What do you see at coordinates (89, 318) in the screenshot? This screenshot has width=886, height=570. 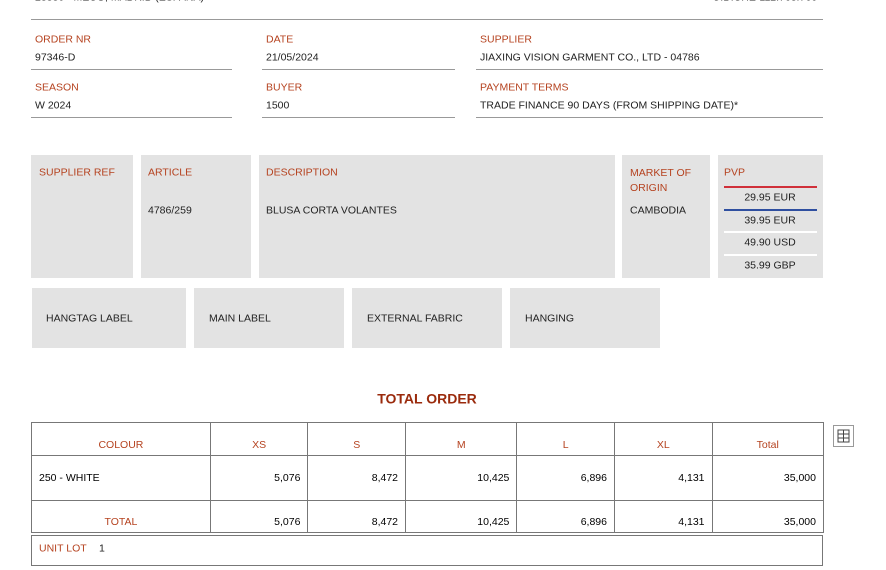 I see `text: HANGTAG LABEL` at bounding box center [89, 318].